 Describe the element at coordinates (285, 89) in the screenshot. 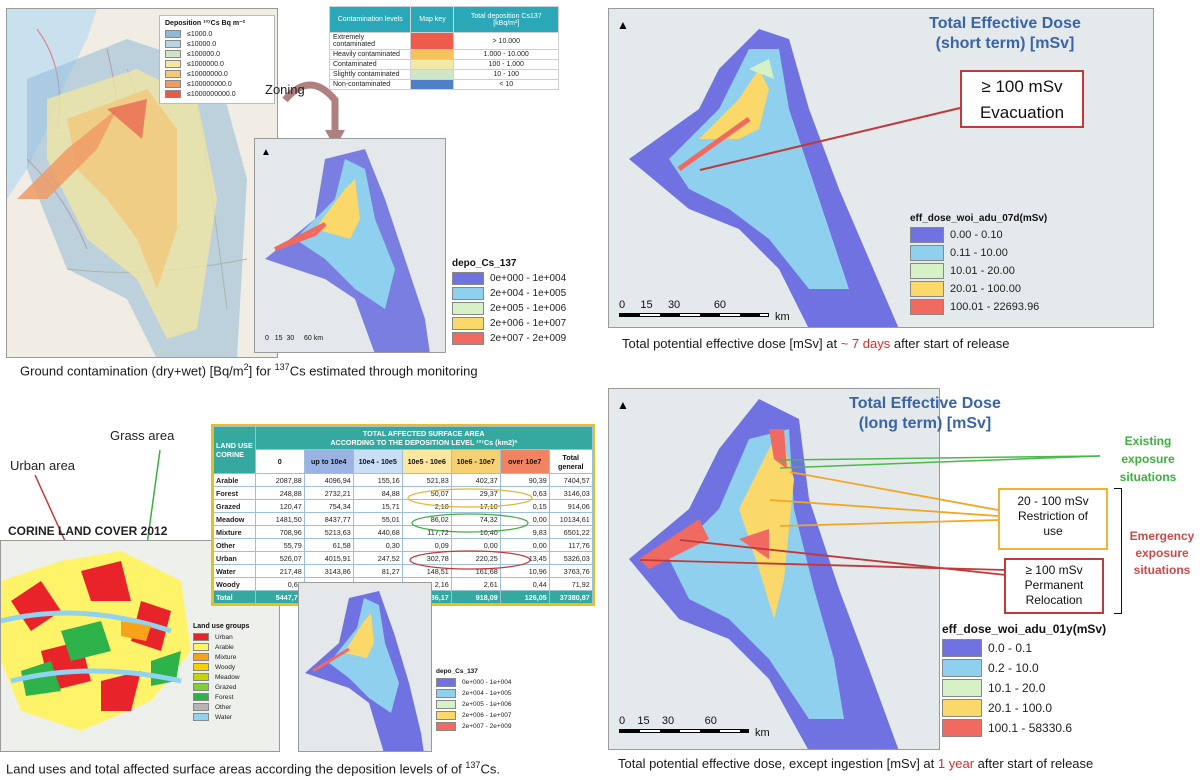

I see `zoning-label: Zoning` at that location.